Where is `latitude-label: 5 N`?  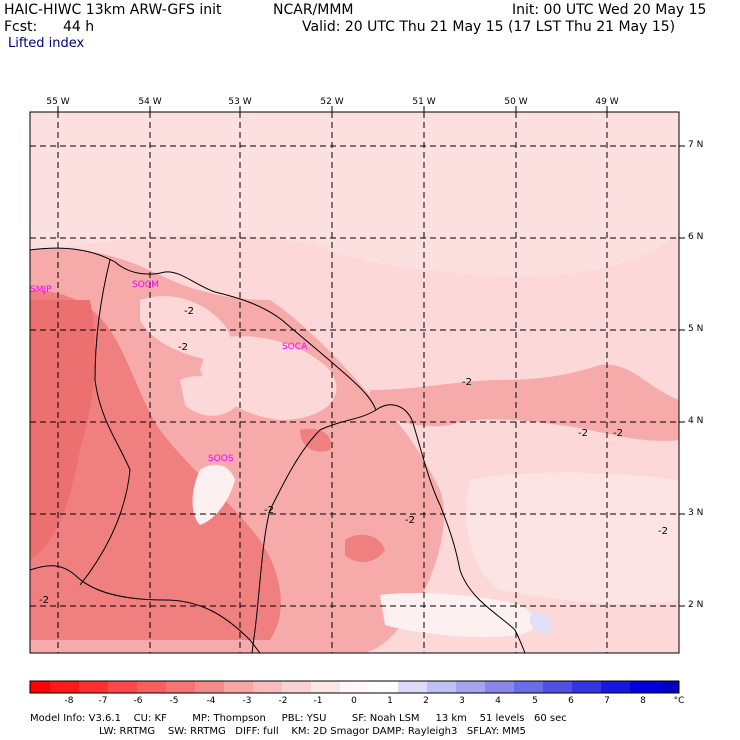 latitude-label: 5 N is located at coordinates (696, 329).